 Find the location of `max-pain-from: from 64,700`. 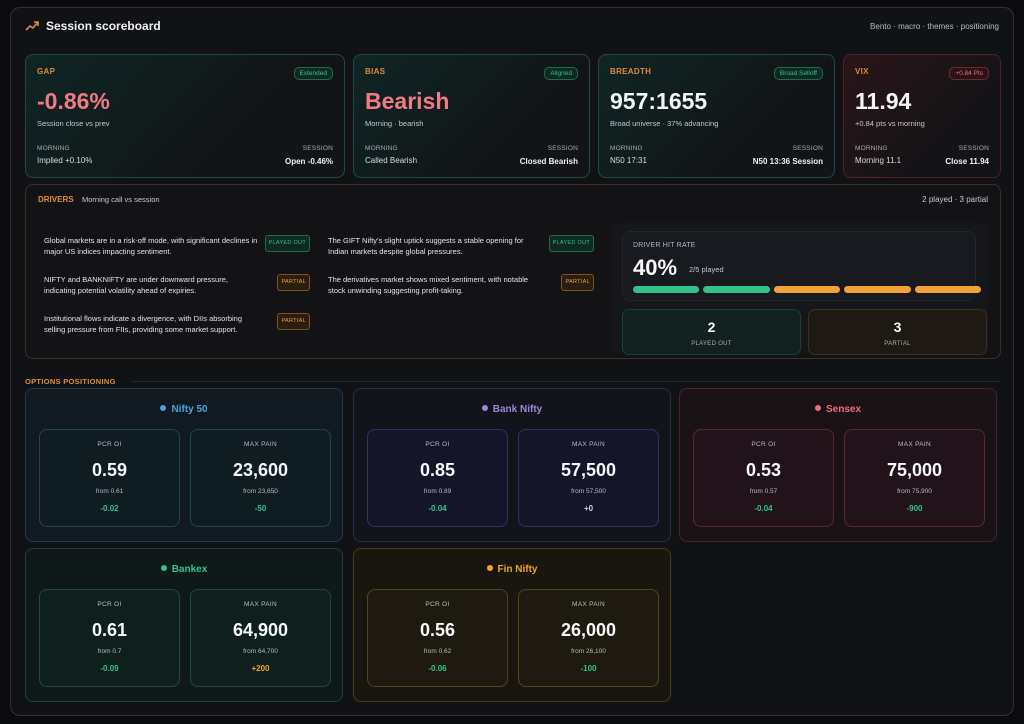

max-pain-from: from 64,700 is located at coordinates (260, 651).